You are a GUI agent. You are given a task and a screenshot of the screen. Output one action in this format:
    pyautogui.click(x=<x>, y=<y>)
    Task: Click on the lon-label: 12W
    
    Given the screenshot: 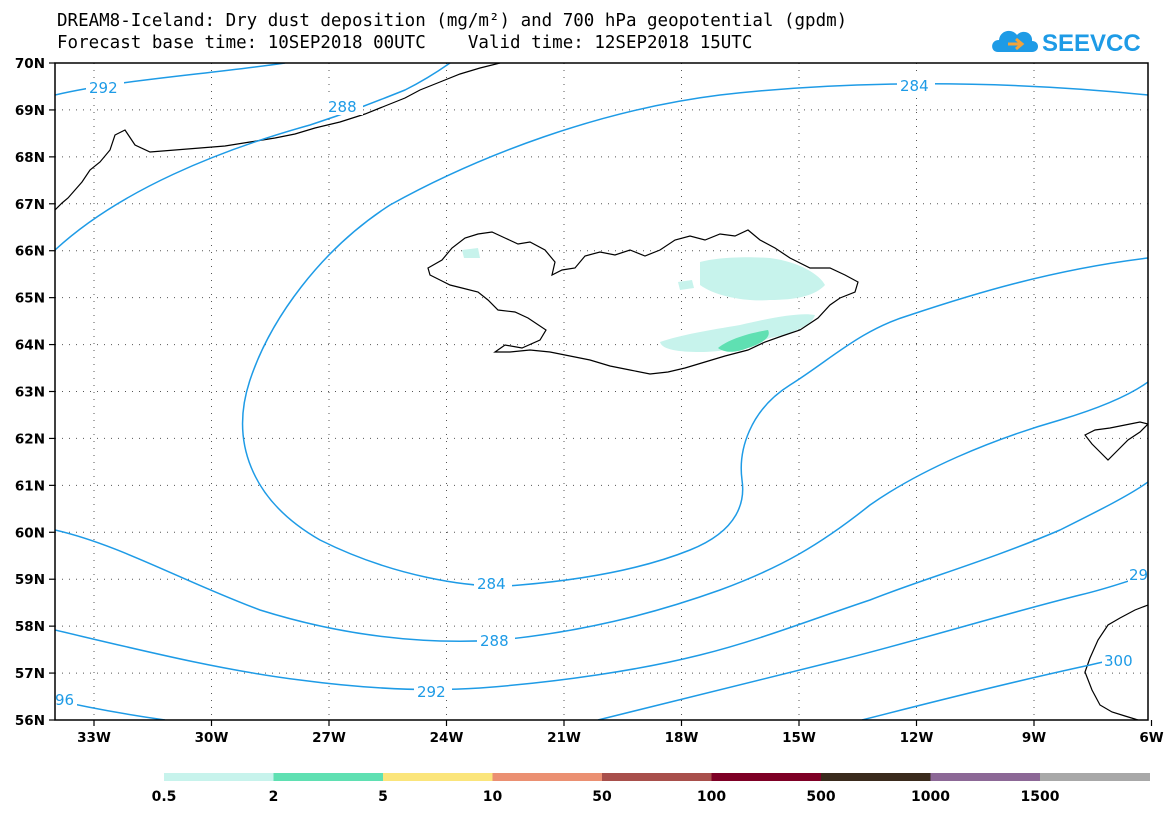 What is the action you would take?
    pyautogui.click(x=917, y=738)
    